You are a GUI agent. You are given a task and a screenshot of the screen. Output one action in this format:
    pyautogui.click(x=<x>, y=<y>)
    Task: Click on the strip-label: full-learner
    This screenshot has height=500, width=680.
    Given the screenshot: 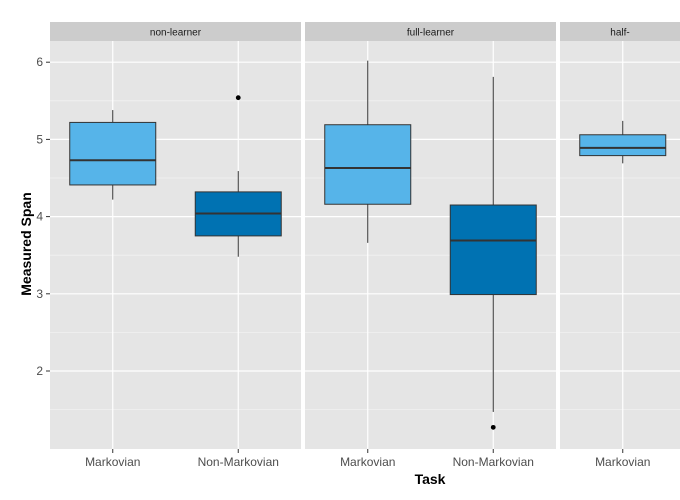 What is the action you would take?
    pyautogui.click(x=431, y=33)
    